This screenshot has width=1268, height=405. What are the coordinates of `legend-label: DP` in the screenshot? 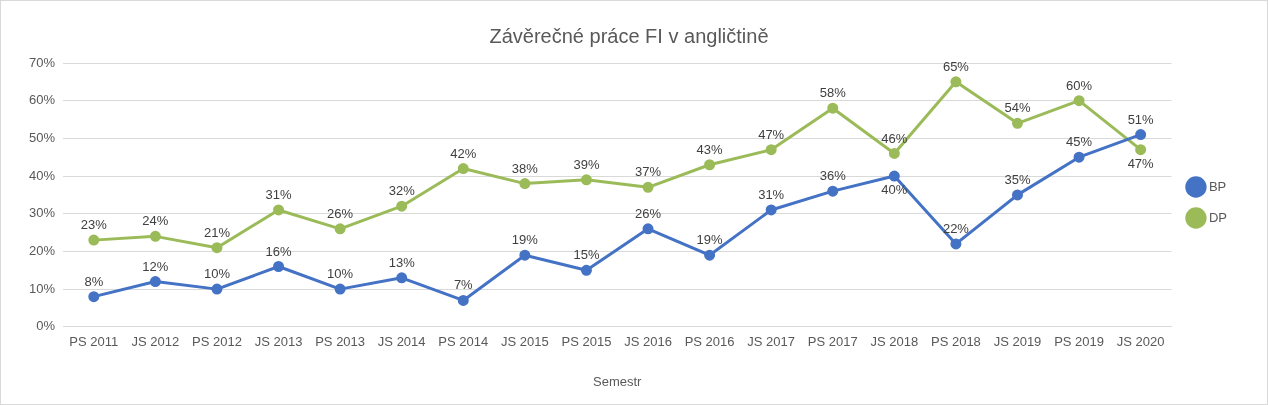 It's located at (1217, 217).